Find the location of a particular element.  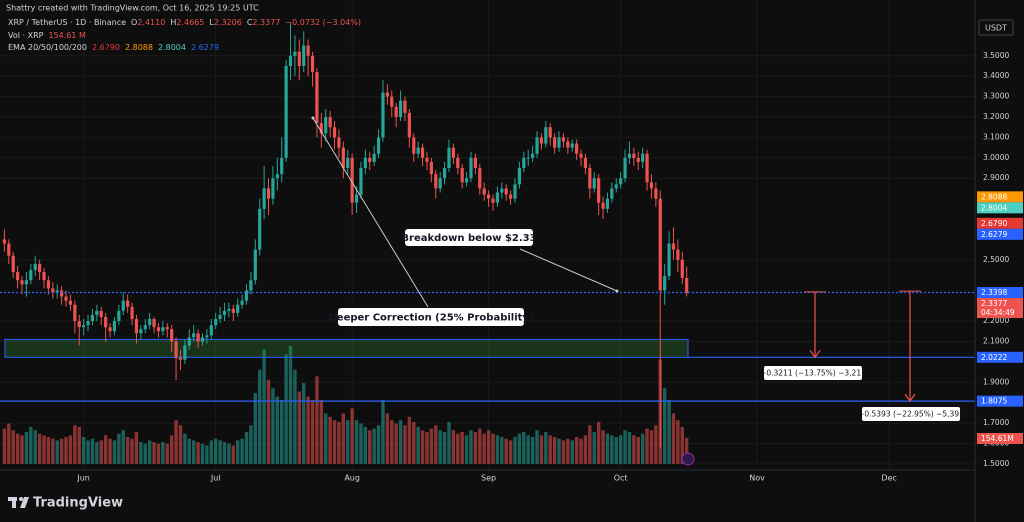

x-tick-label: Jul is located at coordinates (215, 478).